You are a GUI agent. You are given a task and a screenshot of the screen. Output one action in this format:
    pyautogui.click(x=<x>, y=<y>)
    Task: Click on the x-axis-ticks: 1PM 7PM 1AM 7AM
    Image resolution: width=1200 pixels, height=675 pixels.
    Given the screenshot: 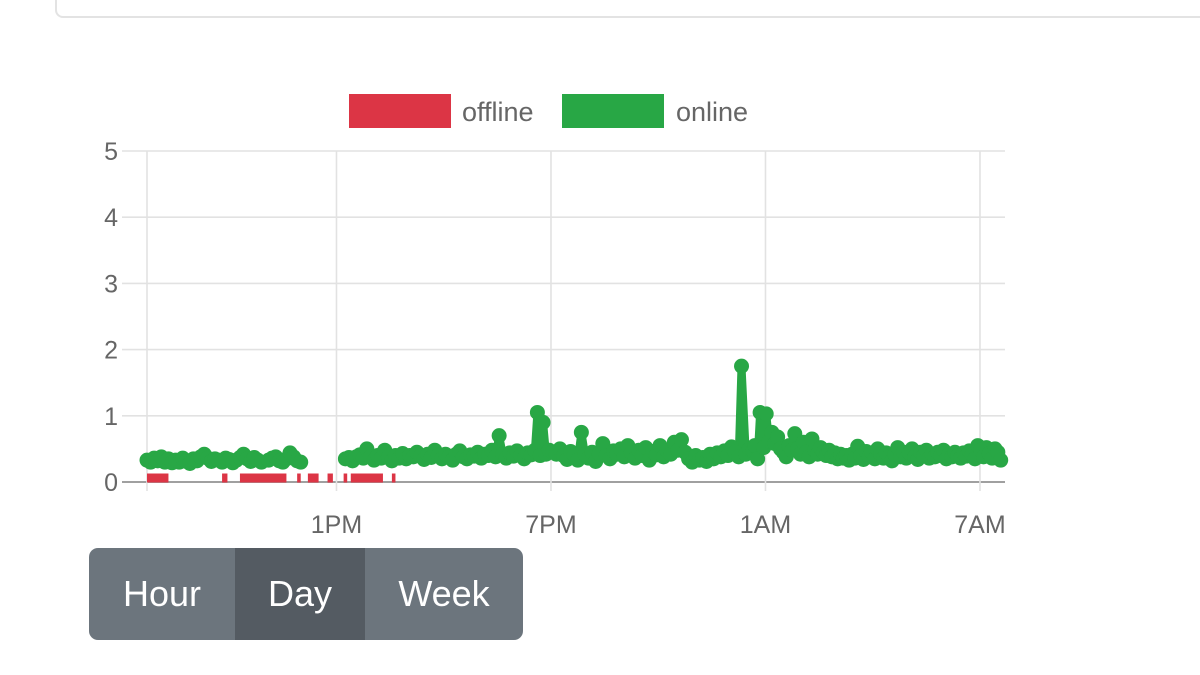 What is the action you would take?
    pyautogui.click(x=658, y=525)
    